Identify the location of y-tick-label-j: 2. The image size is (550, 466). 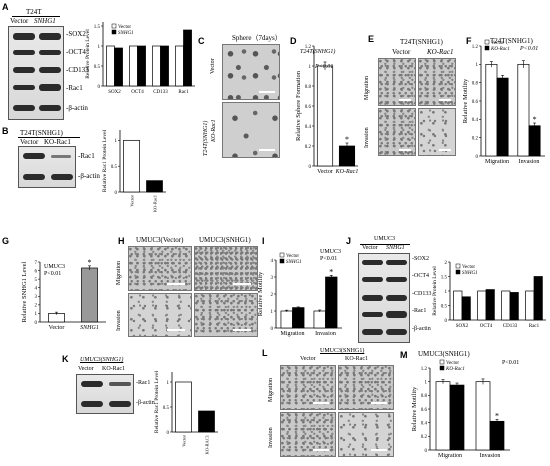
(446, 263).